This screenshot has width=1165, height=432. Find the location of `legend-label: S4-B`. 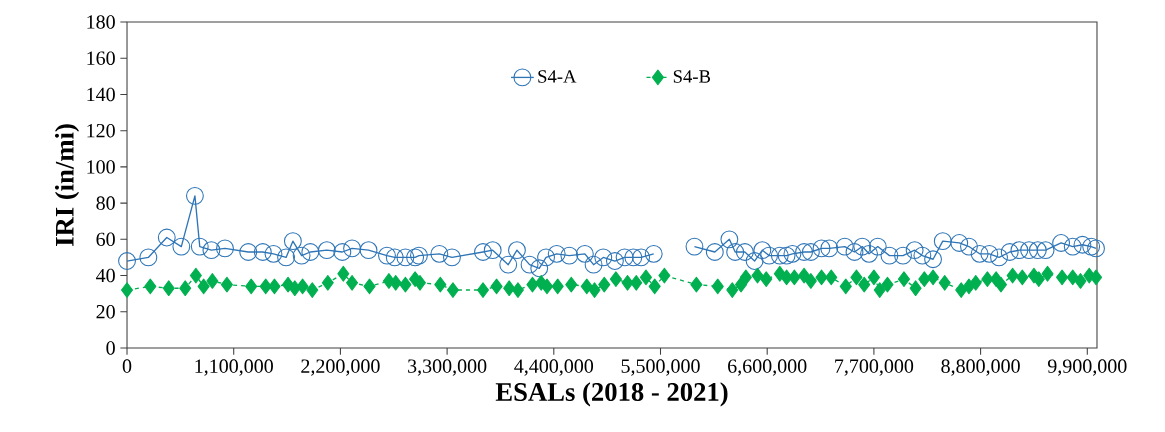

legend-label: S4-B is located at coordinates (692, 76).